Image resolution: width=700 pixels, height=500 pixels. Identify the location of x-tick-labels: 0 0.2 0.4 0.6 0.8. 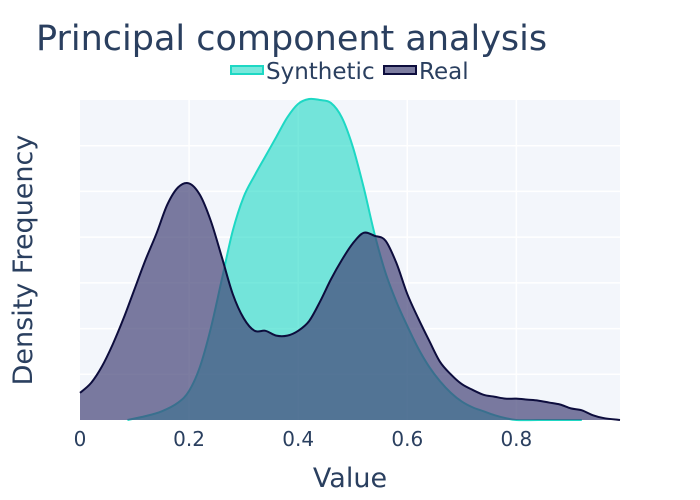
(303, 439).